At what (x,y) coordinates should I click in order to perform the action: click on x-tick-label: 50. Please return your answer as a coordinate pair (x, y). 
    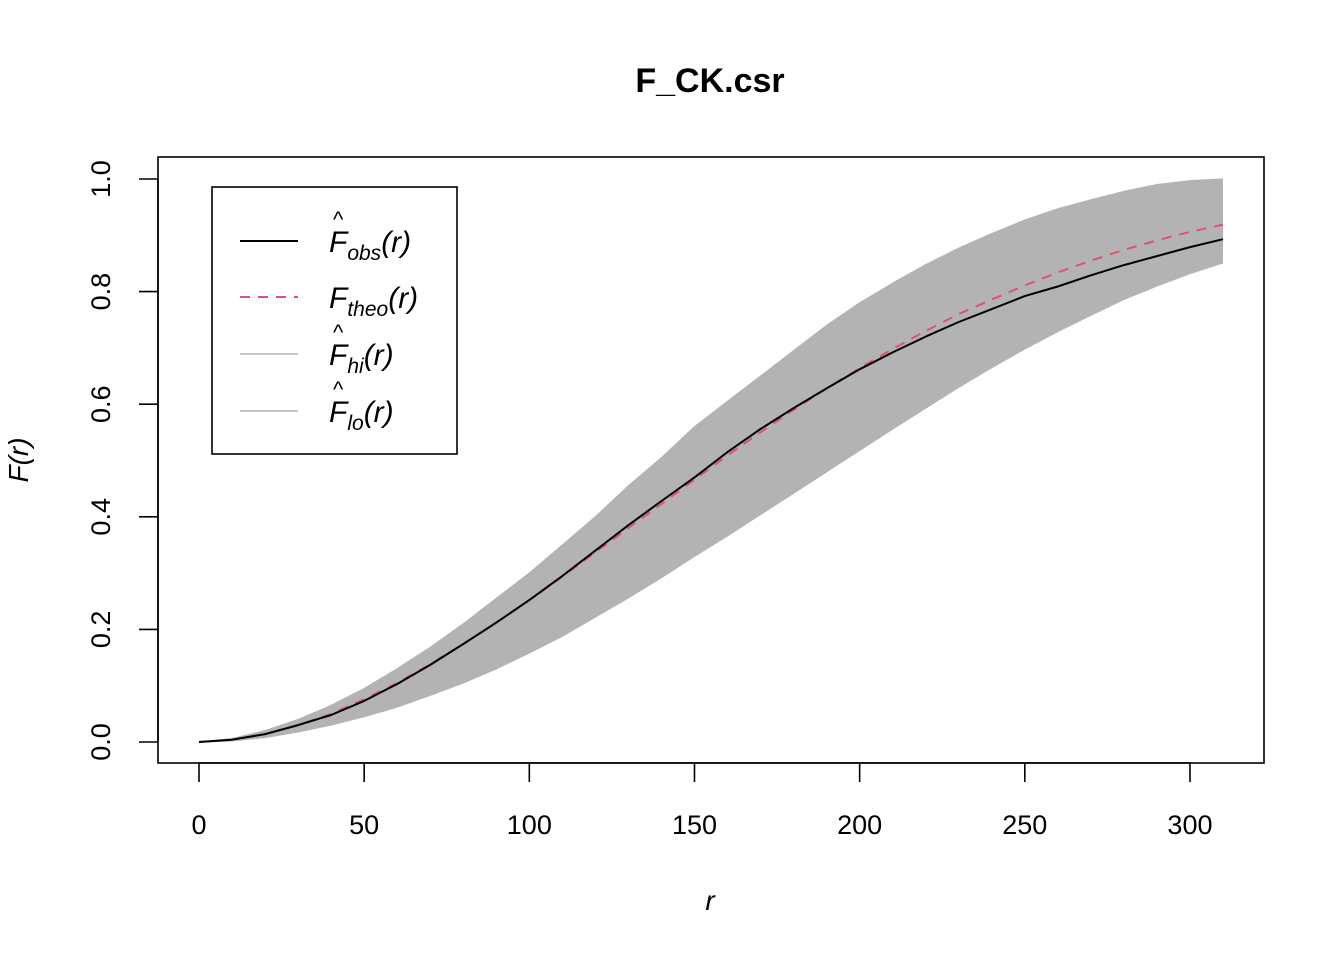
    Looking at the image, I should click on (364, 825).